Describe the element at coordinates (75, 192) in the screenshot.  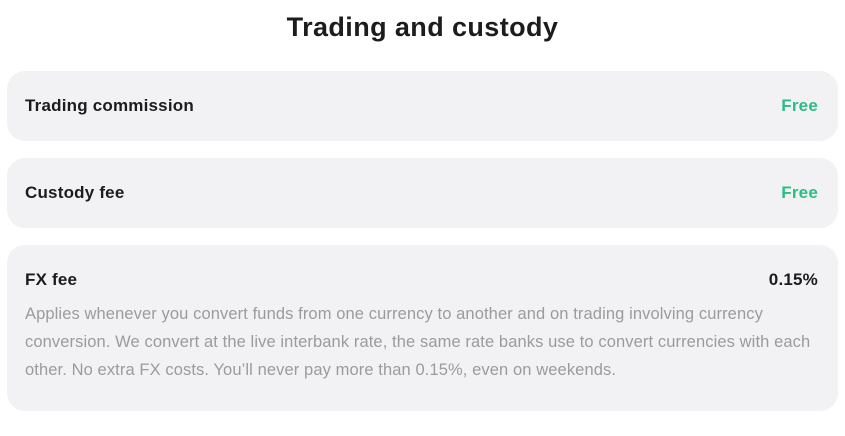
I see `fee-label-custody-fee: Custody fee` at that location.